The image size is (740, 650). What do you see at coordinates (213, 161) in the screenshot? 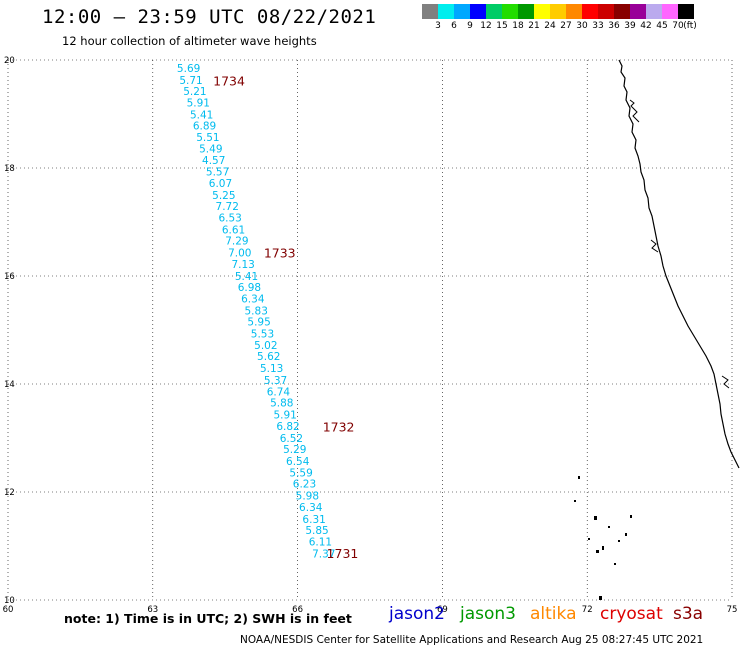
I see `swh-value: 4.57` at bounding box center [213, 161].